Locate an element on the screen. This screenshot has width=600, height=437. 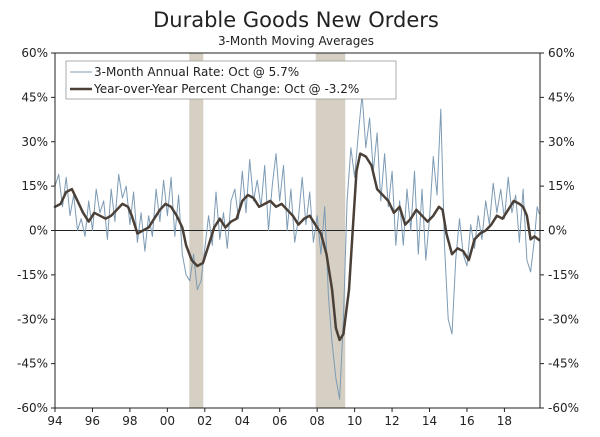
y-right-tick-label: 15% is located at coordinates (561, 186).